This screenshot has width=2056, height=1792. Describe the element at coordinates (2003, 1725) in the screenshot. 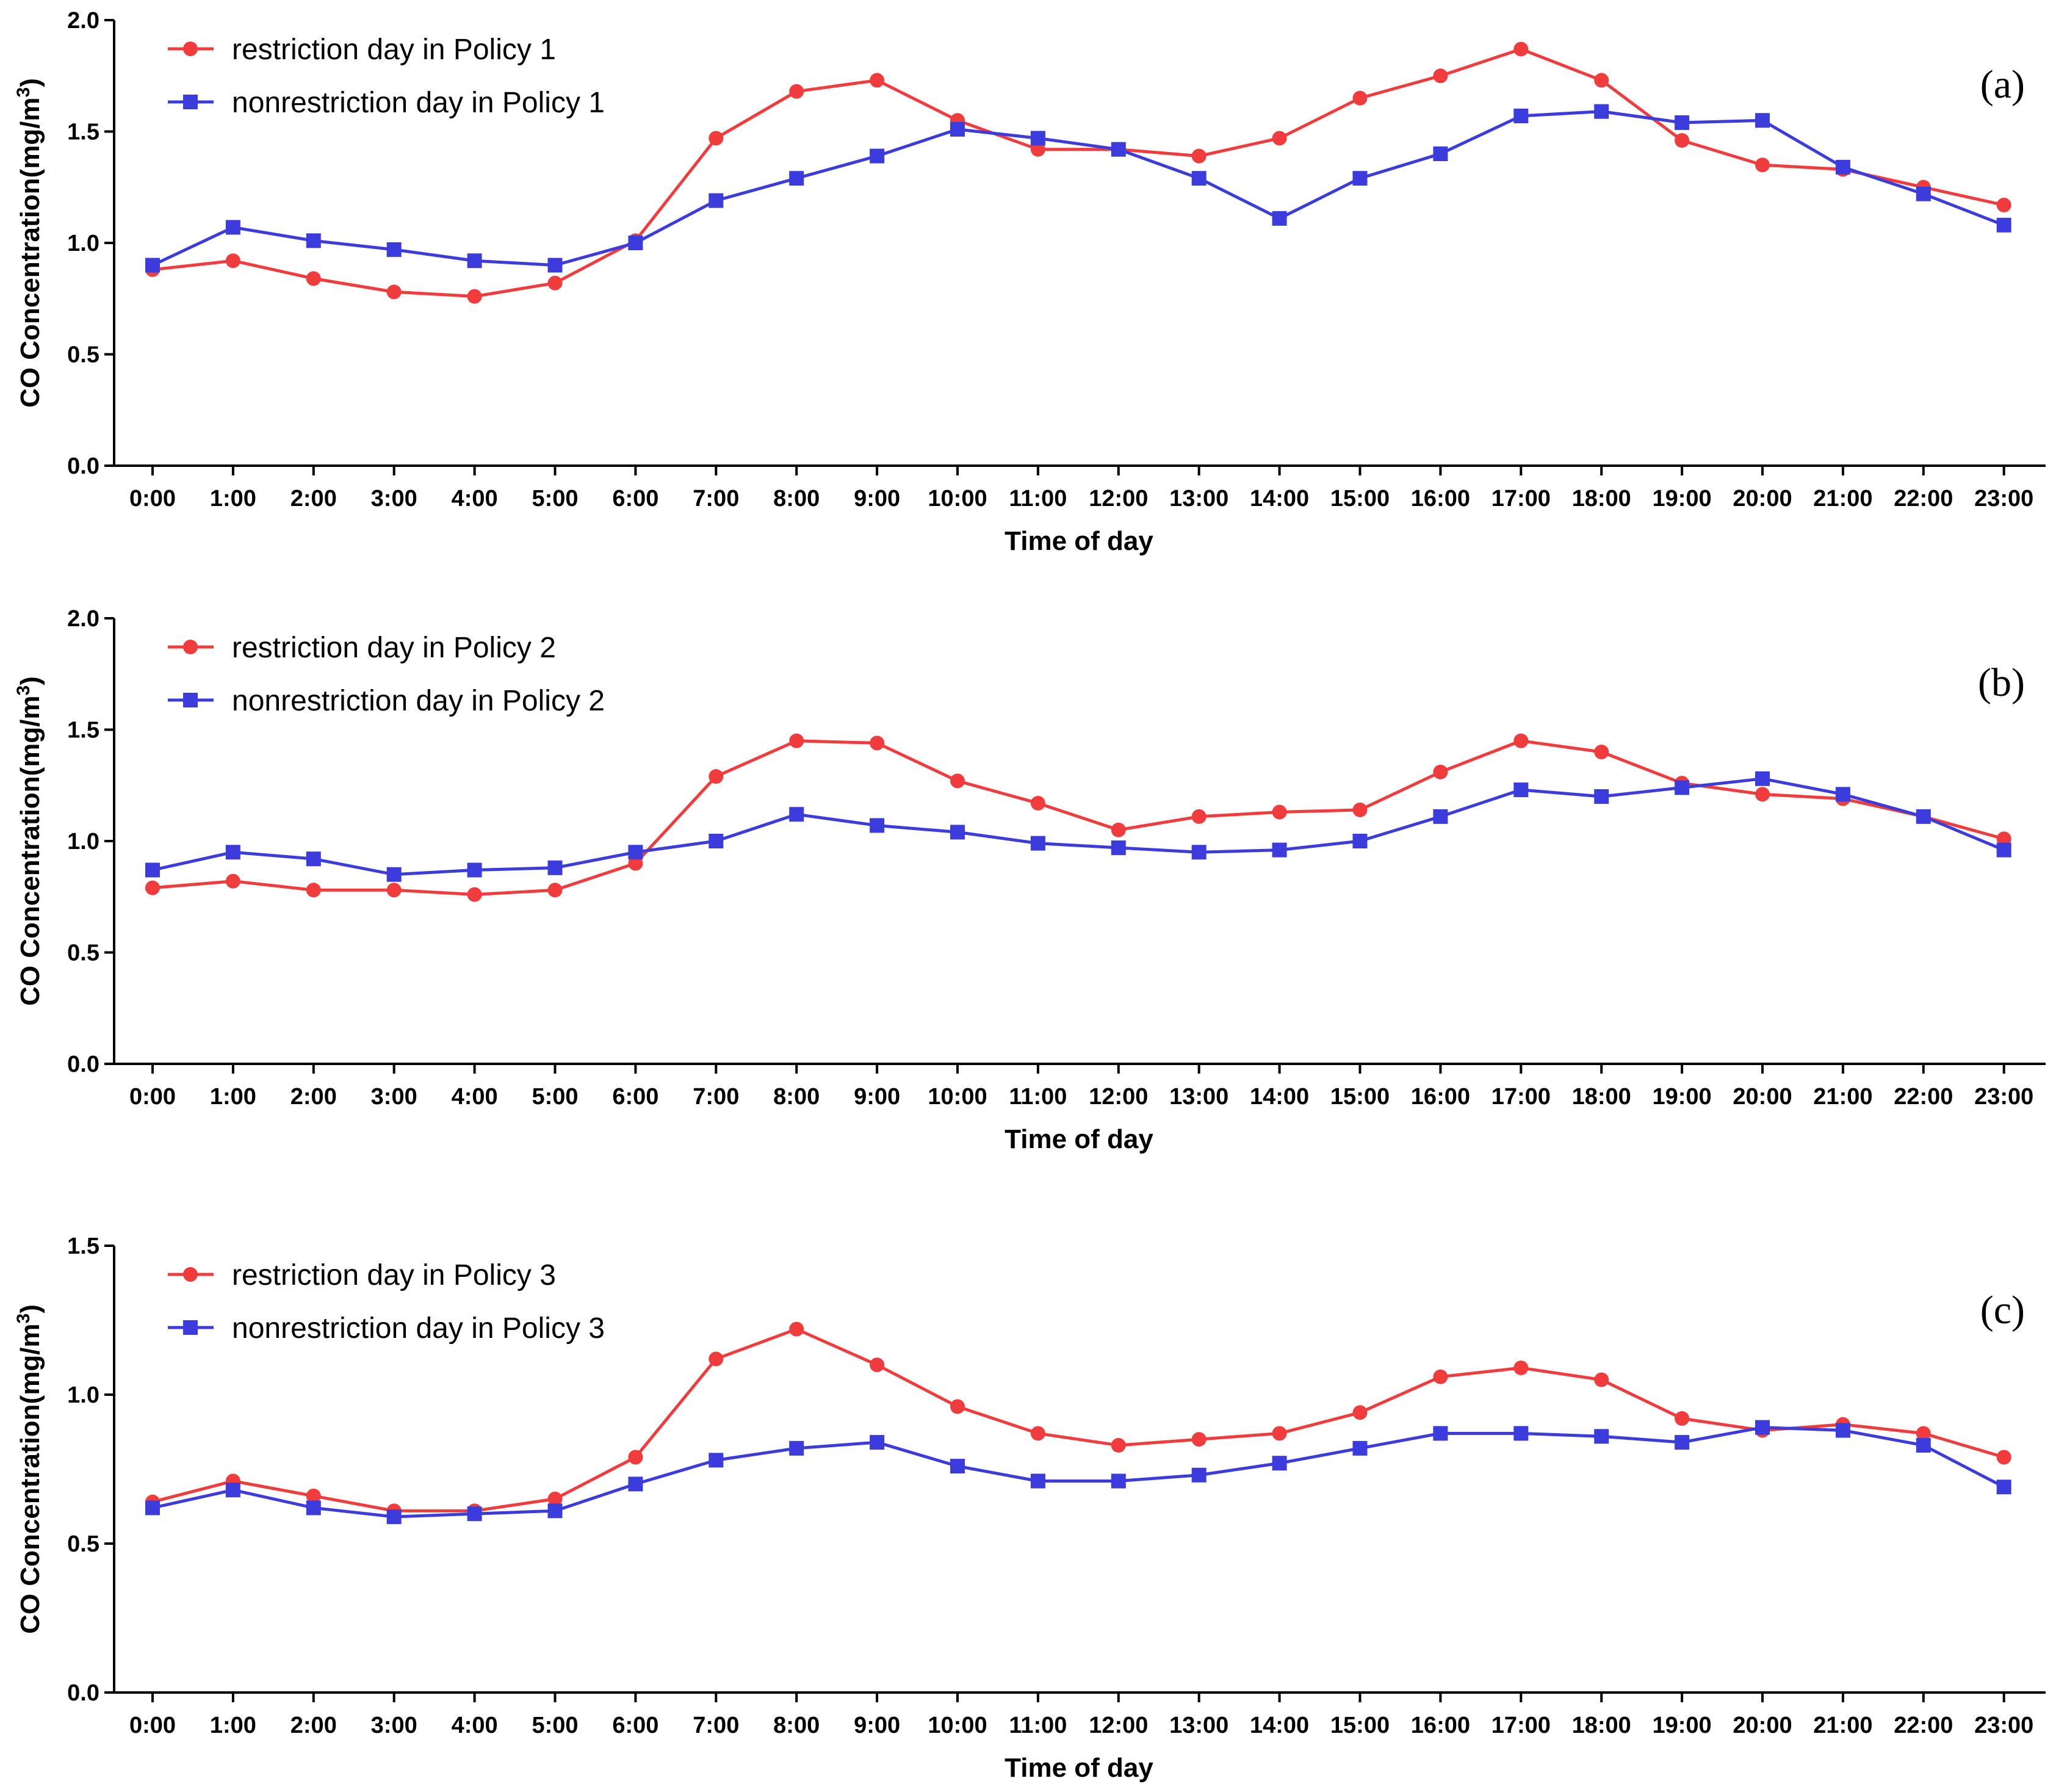

I see `x-tick-label: 23:00` at that location.